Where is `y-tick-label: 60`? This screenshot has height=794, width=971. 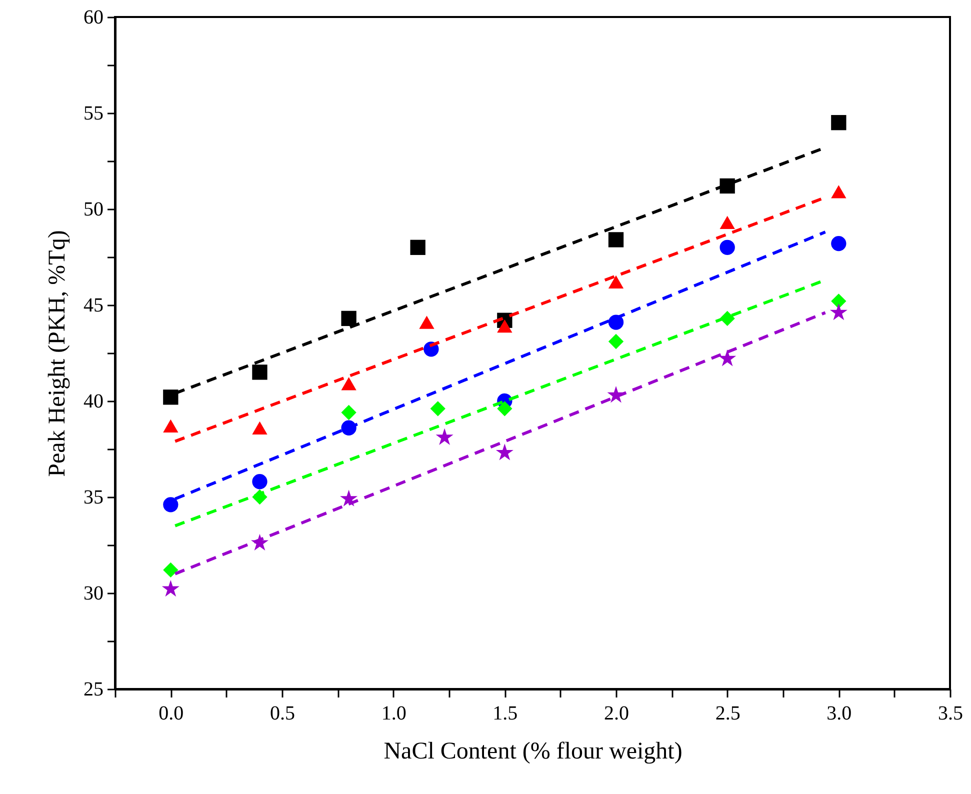 y-tick-label: 60 is located at coordinates (94, 17).